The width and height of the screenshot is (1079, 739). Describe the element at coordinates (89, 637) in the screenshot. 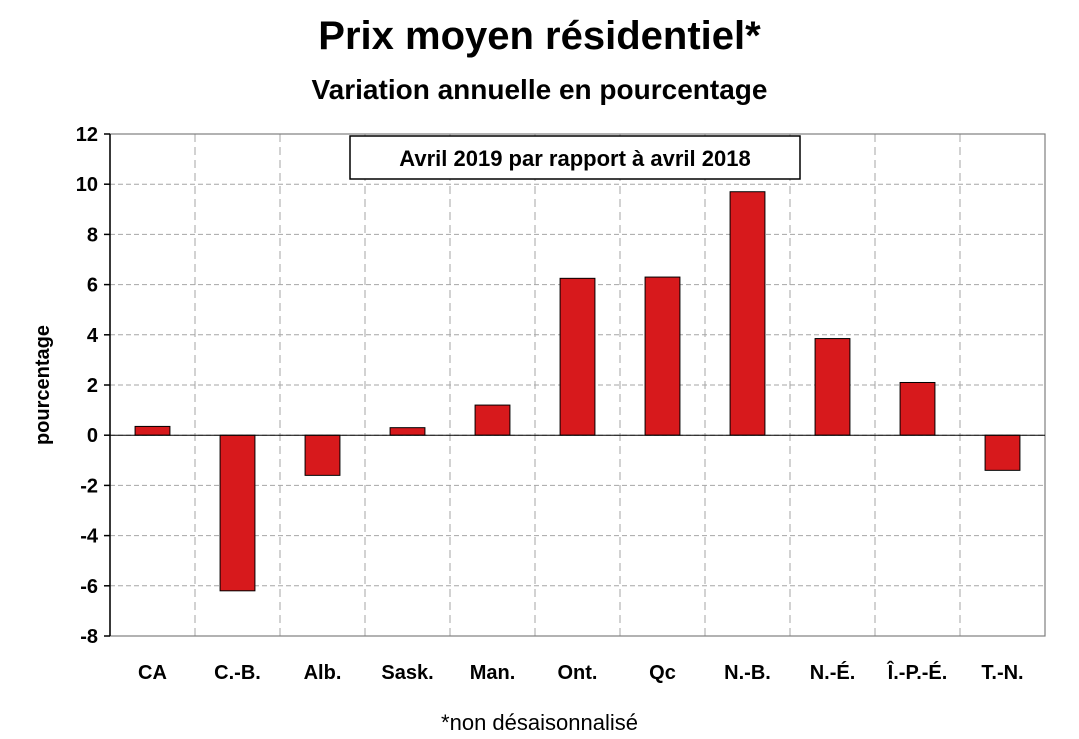

I see `y-tick-label: -8` at that location.